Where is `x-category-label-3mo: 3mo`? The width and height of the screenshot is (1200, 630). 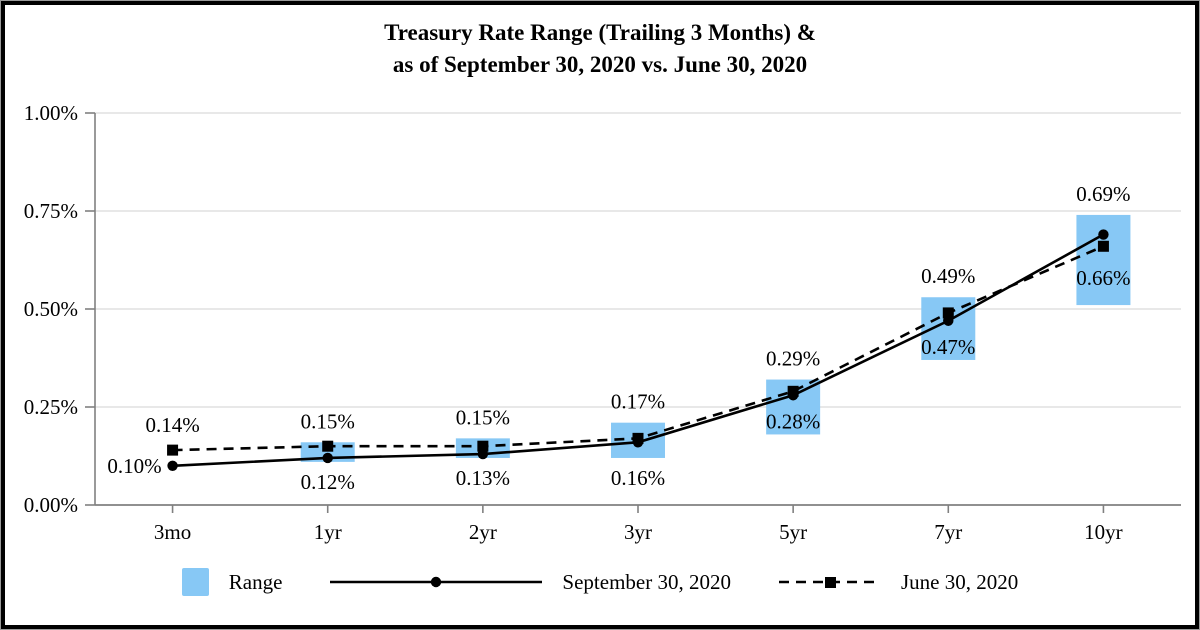
x-category-label-3mo: 3mo is located at coordinates (172, 532).